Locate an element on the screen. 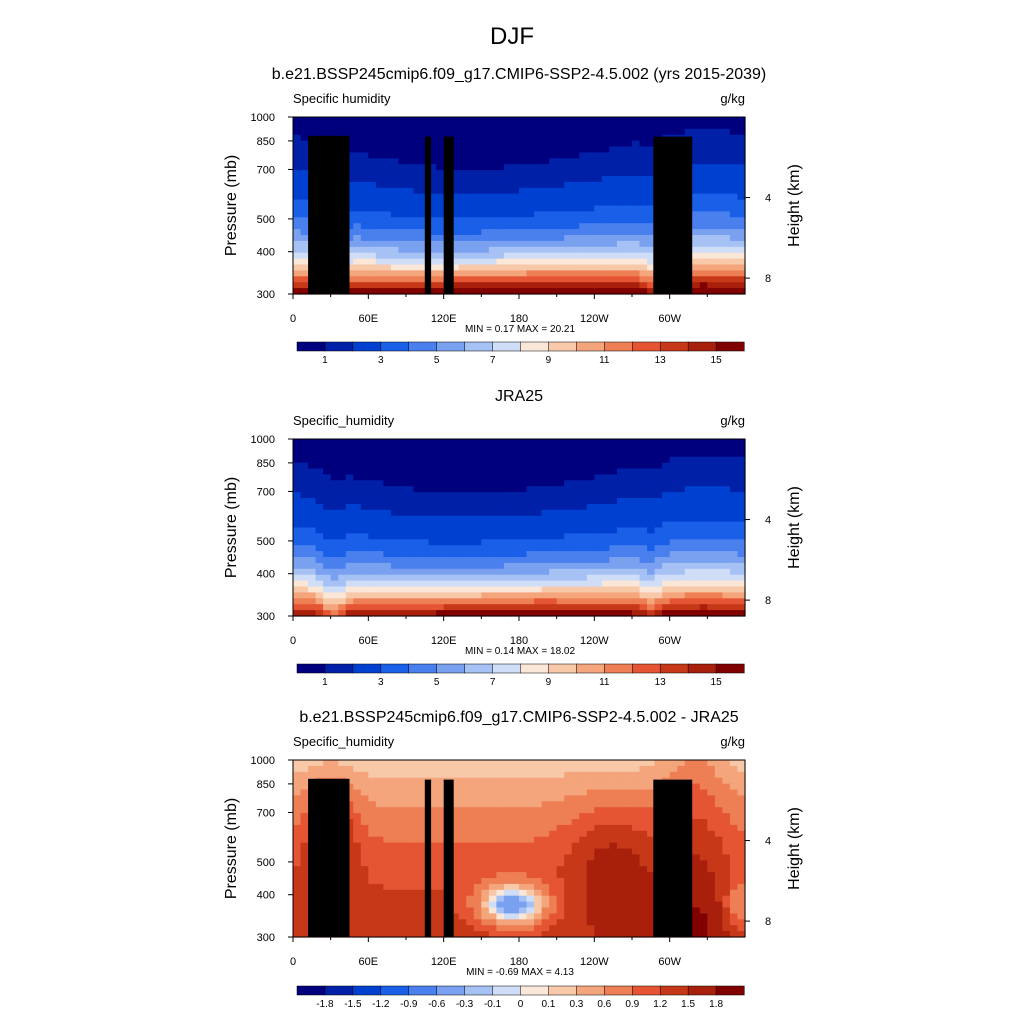  x-tick-label: 180 is located at coordinates (519, 319).